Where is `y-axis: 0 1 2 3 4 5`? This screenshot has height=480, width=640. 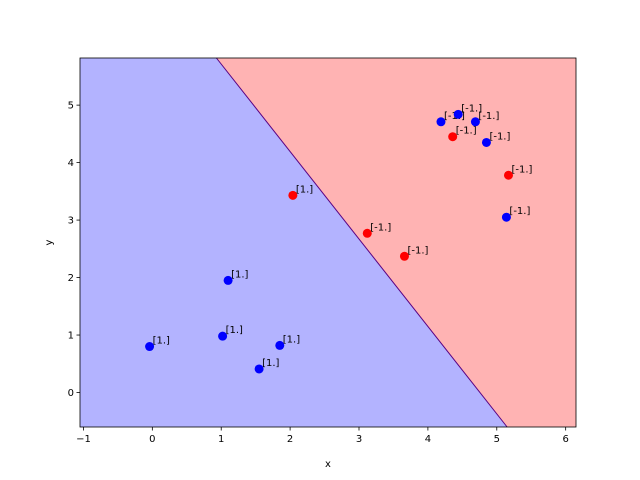
y-axis: 0 1 2 3 4 5 is located at coordinates (74, 250).